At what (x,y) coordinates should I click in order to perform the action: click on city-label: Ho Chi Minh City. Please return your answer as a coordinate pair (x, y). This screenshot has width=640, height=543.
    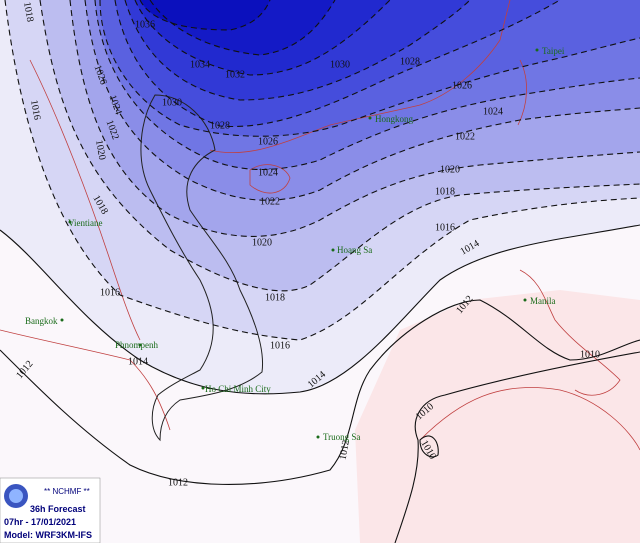
    Looking at the image, I should click on (238, 389).